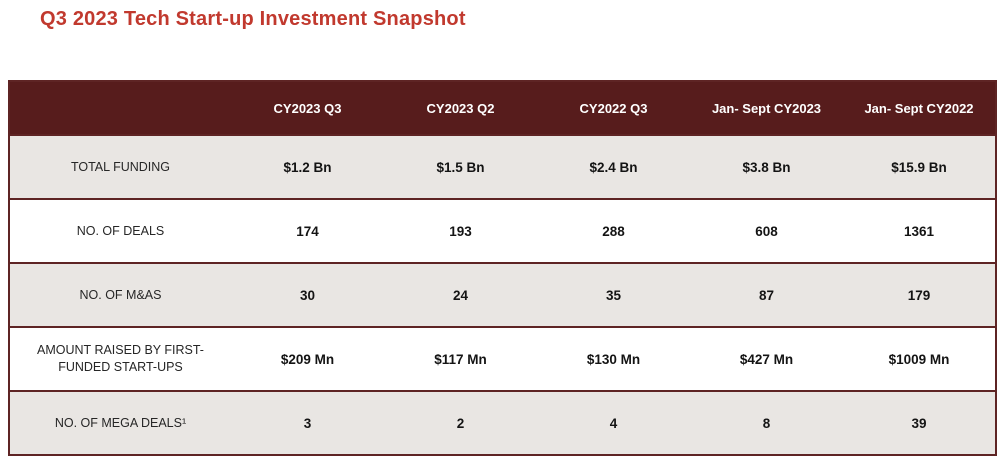  Describe the element at coordinates (307, 167) in the screenshot. I see `table-cell: $1.2 Bn` at that location.